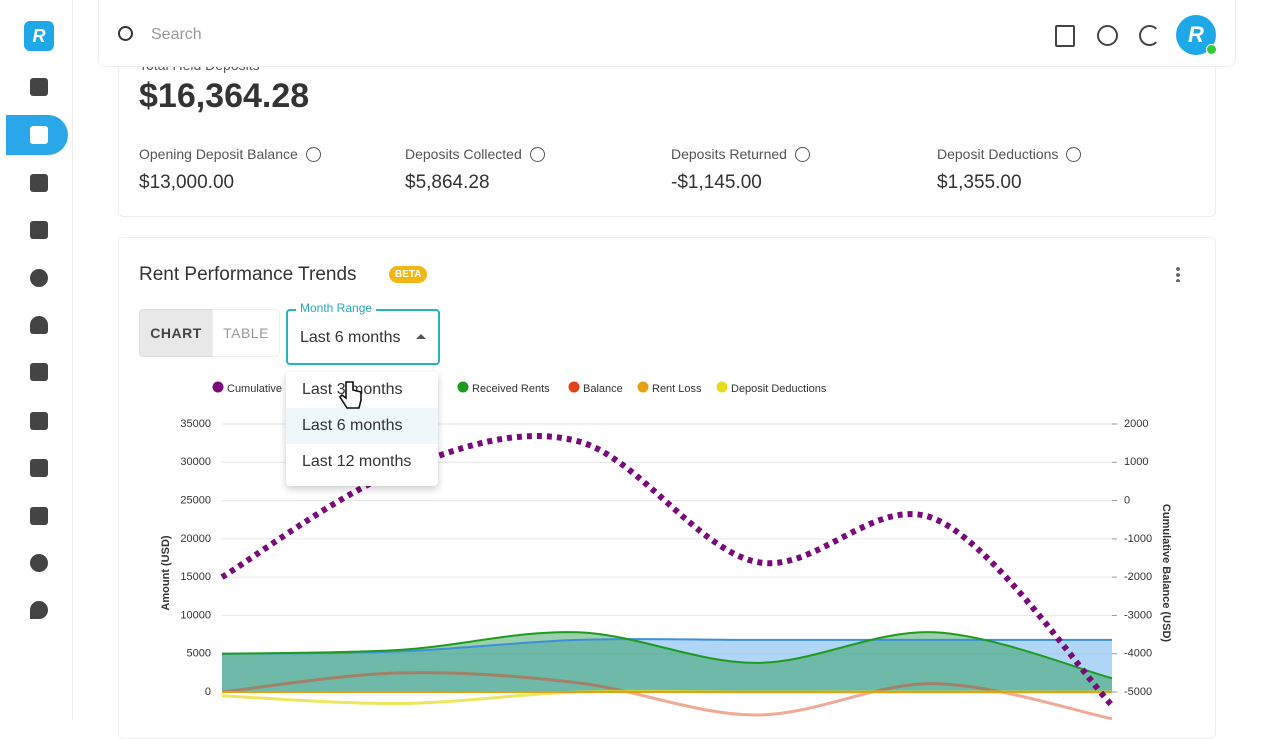 Image resolution: width=1280 pixels, height=739 pixels. I want to click on stat-value: $5,864.28, so click(447, 182).